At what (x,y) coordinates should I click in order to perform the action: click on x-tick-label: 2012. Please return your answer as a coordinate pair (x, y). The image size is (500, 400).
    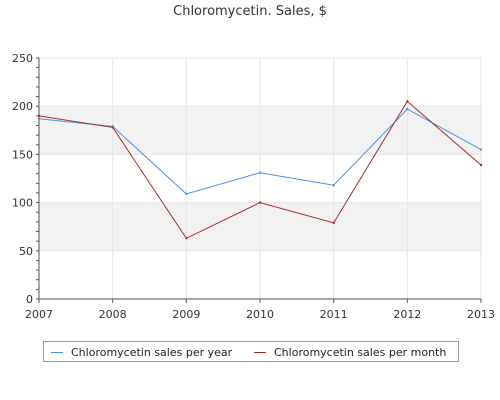
    Looking at the image, I should click on (407, 314).